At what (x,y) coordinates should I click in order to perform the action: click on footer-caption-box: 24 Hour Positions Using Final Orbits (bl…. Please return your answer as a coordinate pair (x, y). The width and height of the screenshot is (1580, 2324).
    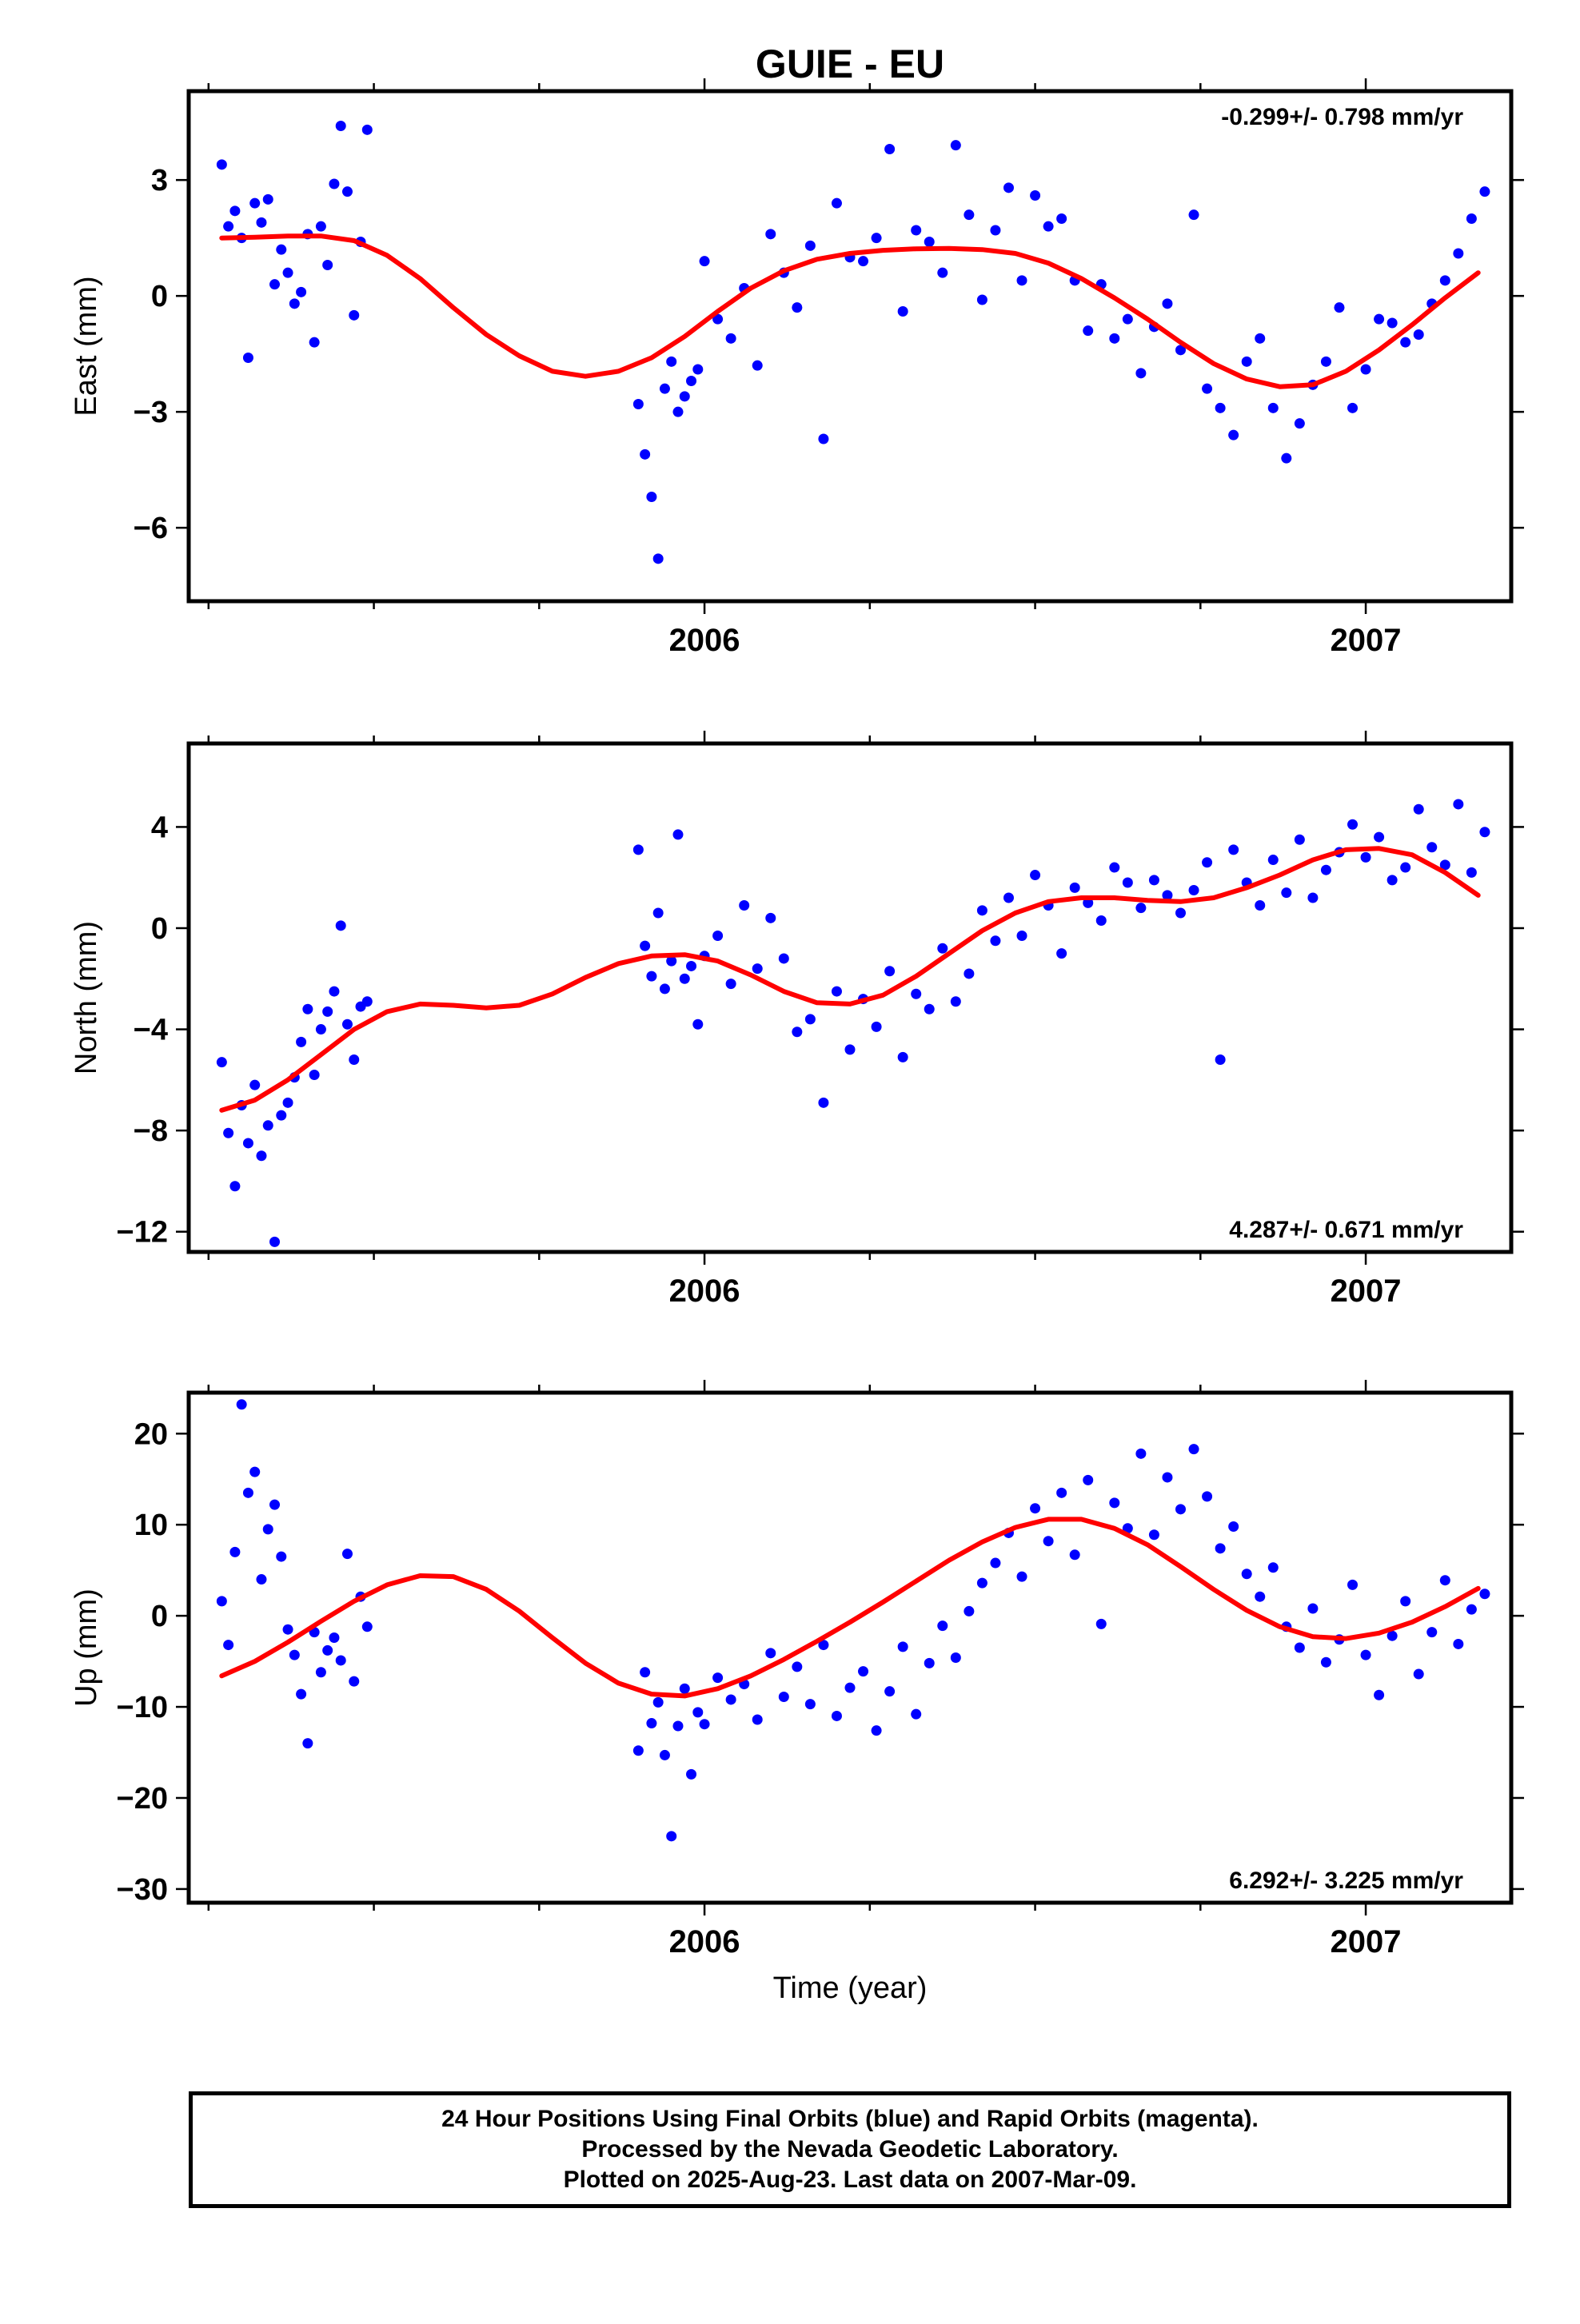
    Looking at the image, I should click on (850, 2150).